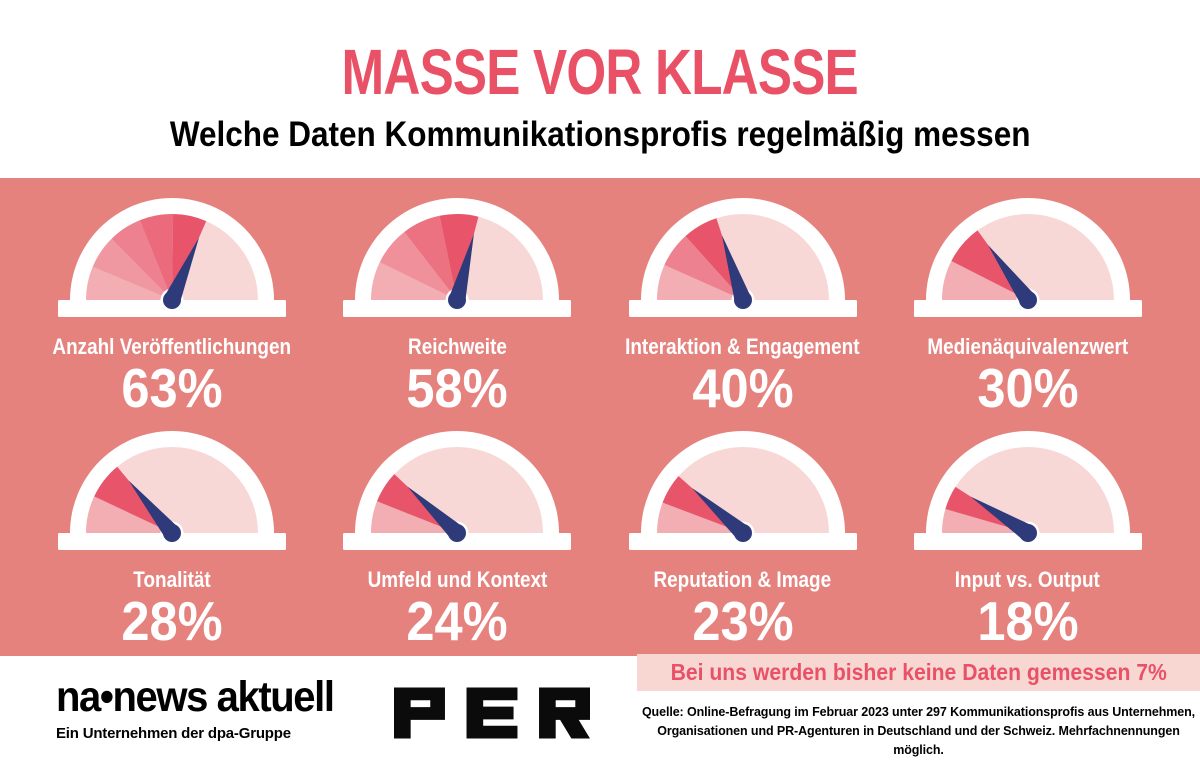 Image resolution: width=1200 pixels, height=772 pixels. Describe the element at coordinates (205, 697) in the screenshot. I see `newsaktuell-wordmark: na•news aktuell` at that location.